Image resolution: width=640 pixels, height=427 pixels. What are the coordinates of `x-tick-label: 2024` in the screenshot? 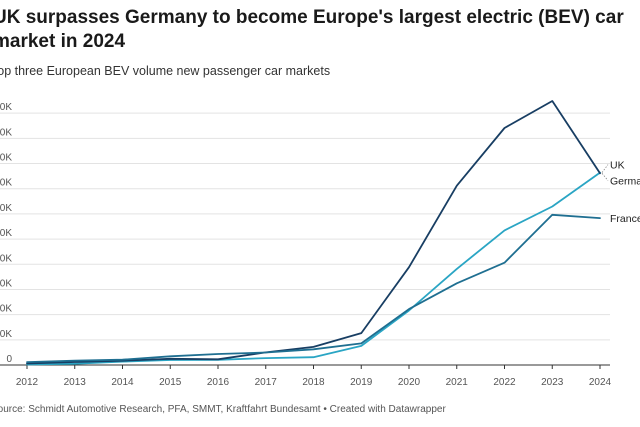 It's located at (600, 382).